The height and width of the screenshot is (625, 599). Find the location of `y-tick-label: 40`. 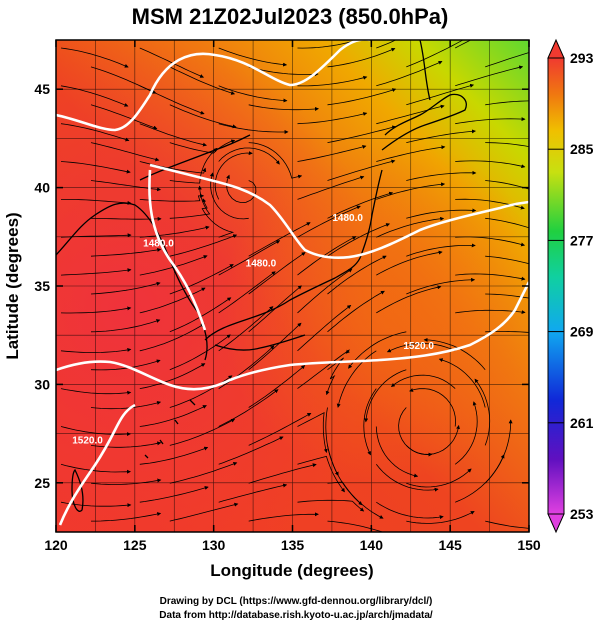

y-tick-label: 40 is located at coordinates (42, 188).